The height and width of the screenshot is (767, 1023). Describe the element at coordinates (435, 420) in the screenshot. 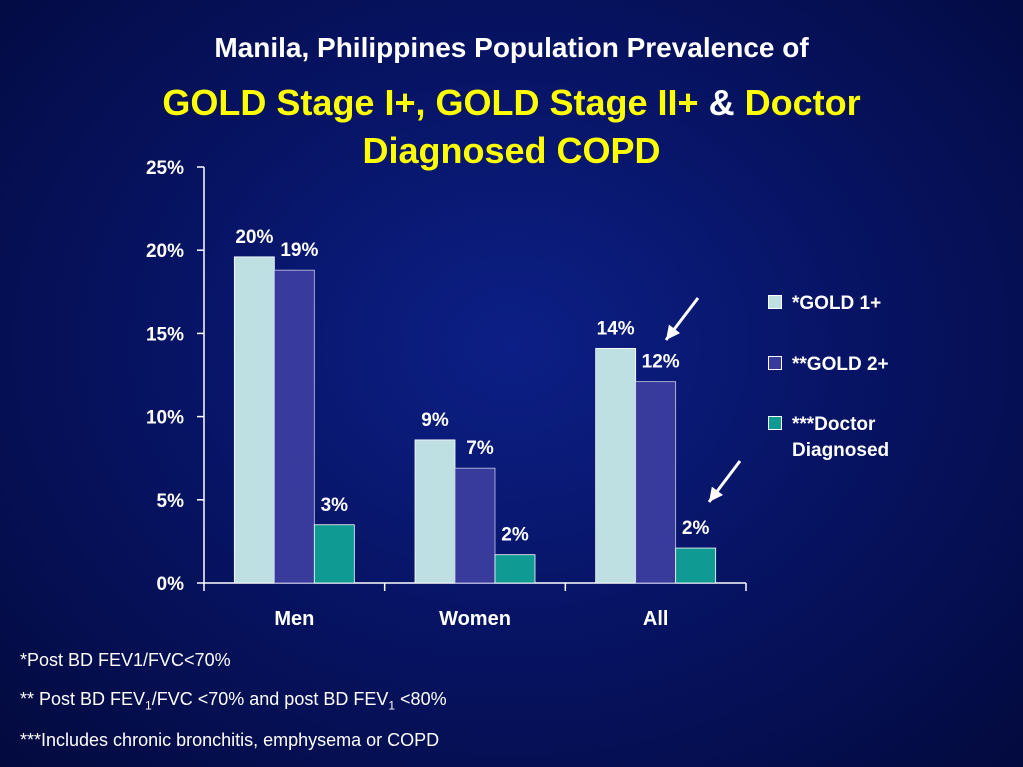

I see `data-label: 9%` at that location.